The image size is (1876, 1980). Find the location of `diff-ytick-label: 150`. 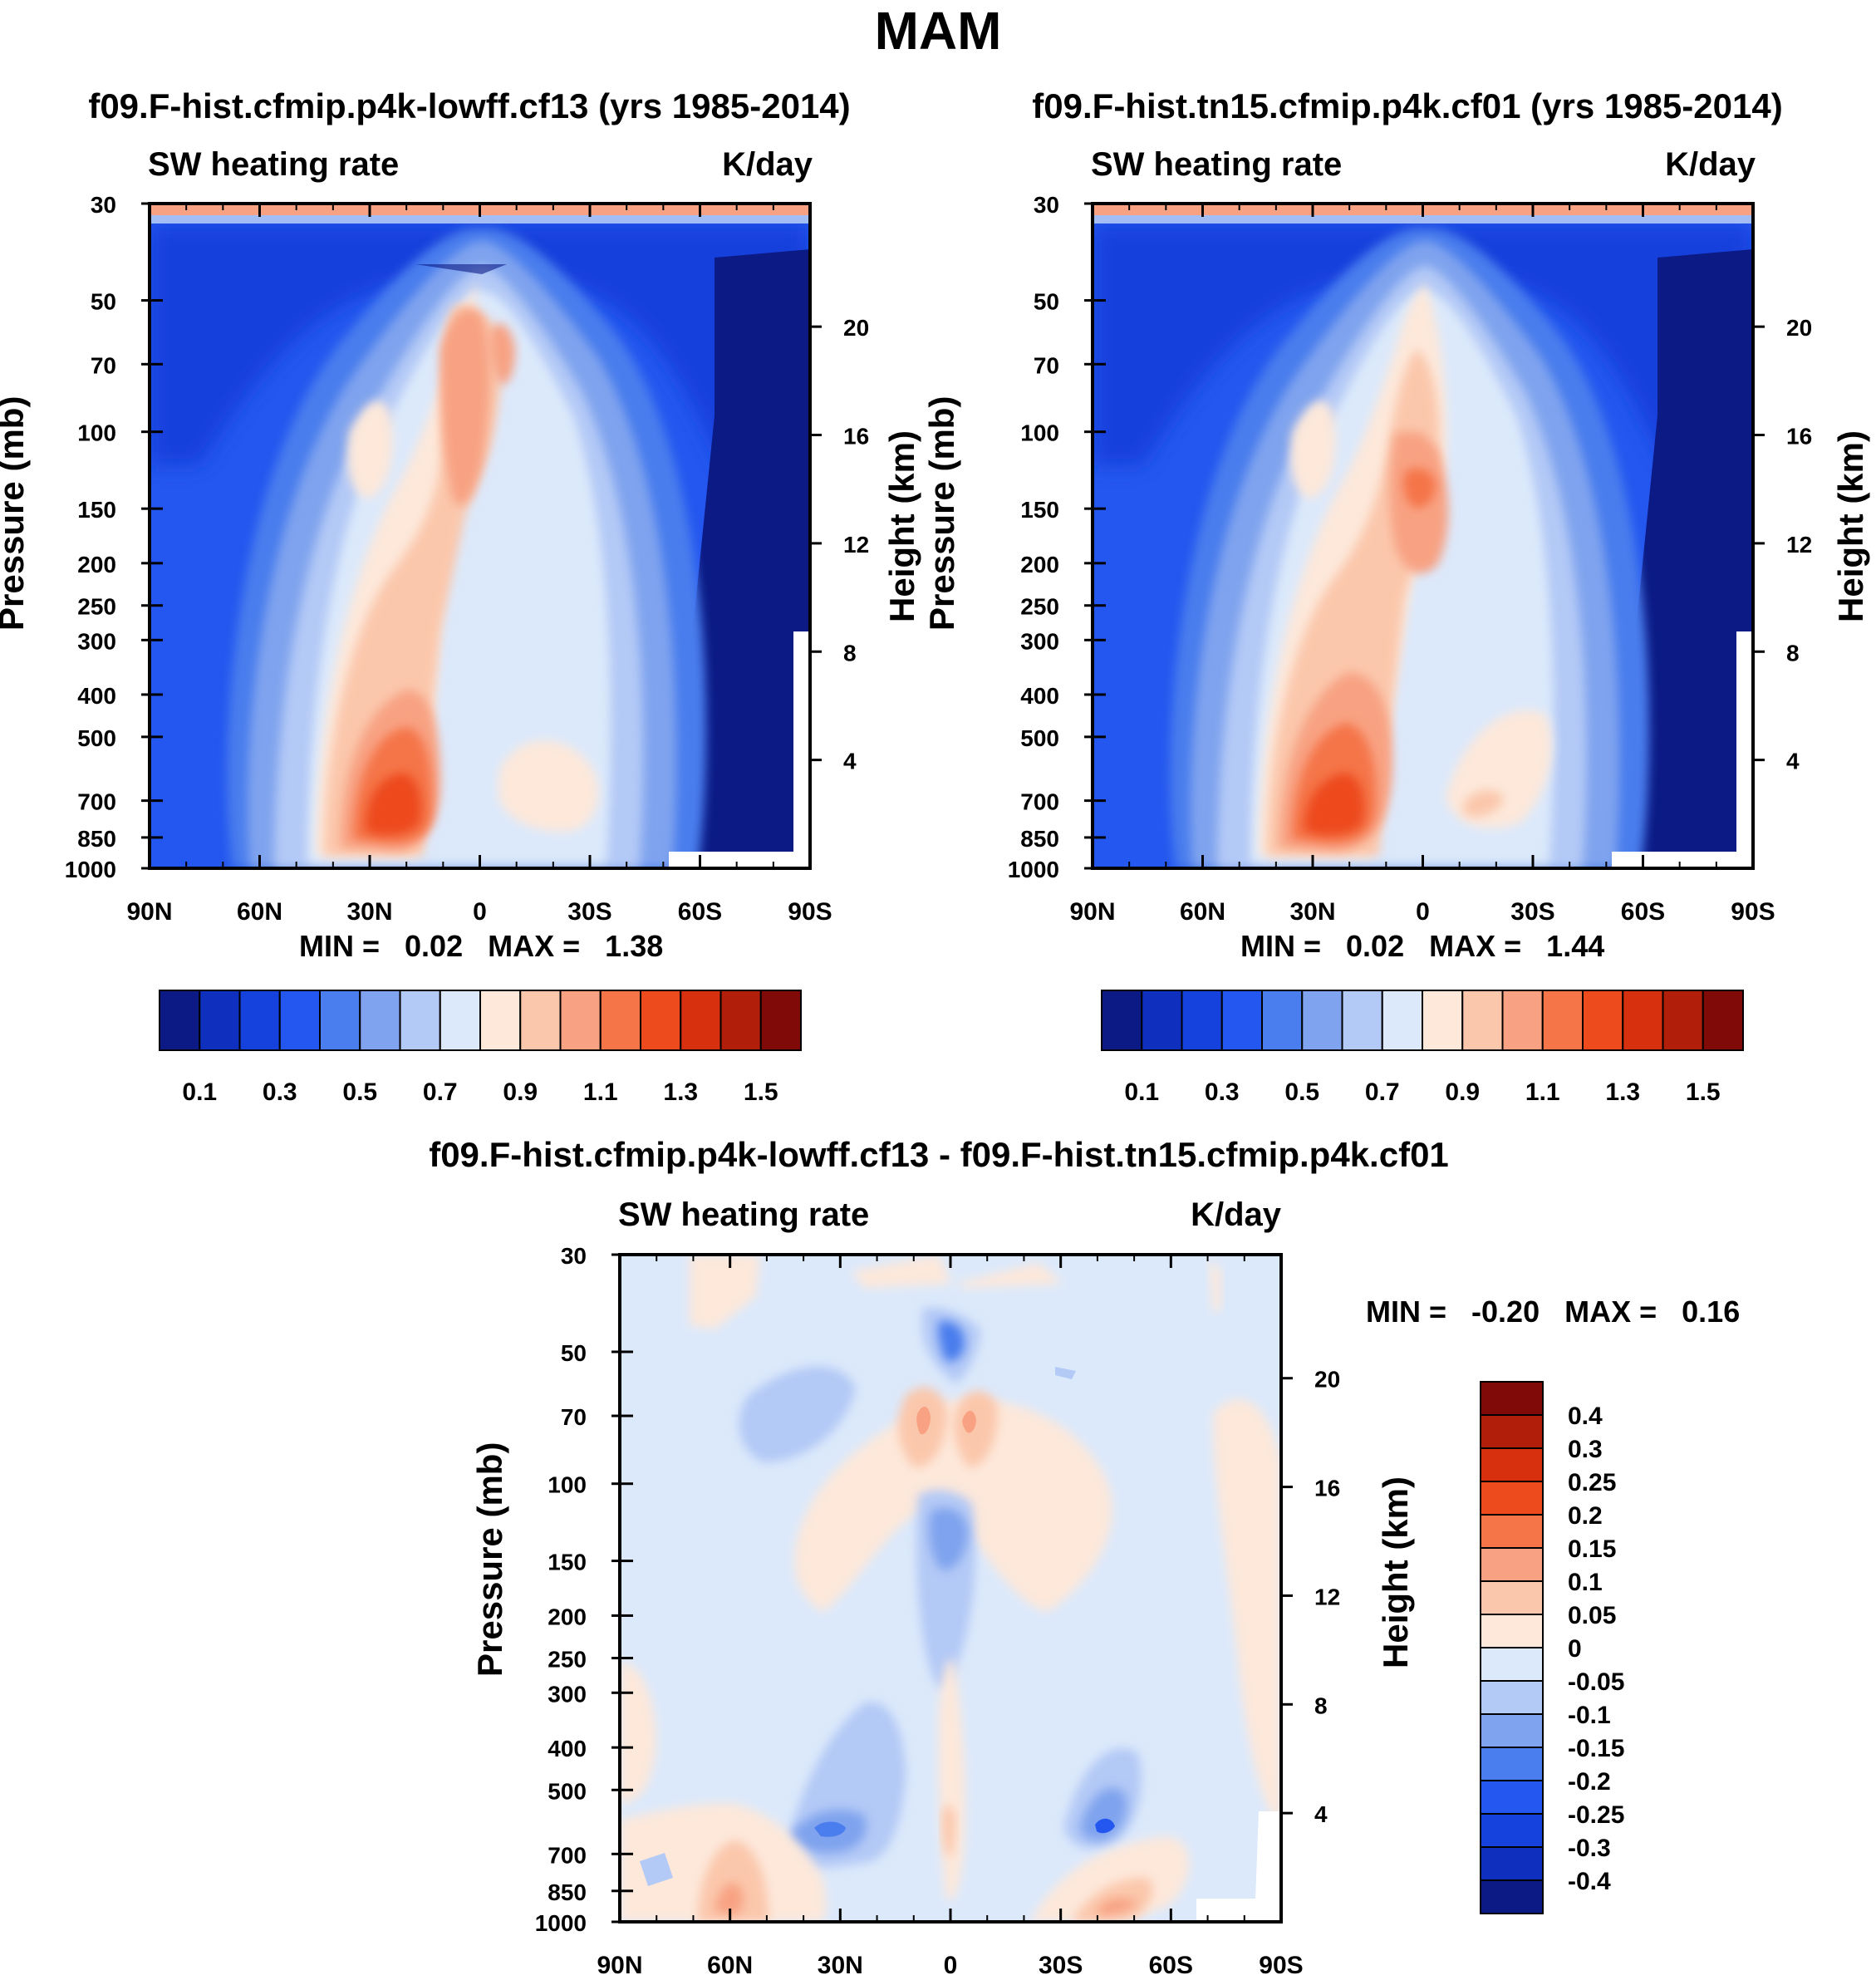

diff-ytick-label: 150 is located at coordinates (567, 1562).